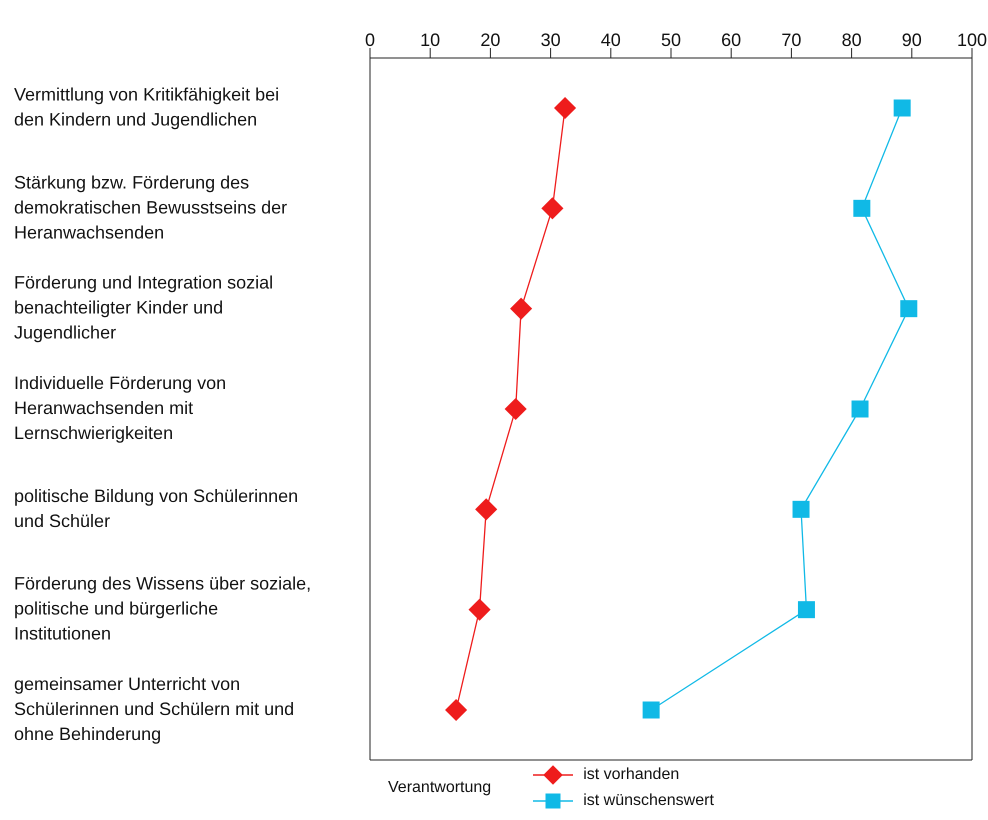  I want to click on x-tick-label: 10, so click(430, 40).